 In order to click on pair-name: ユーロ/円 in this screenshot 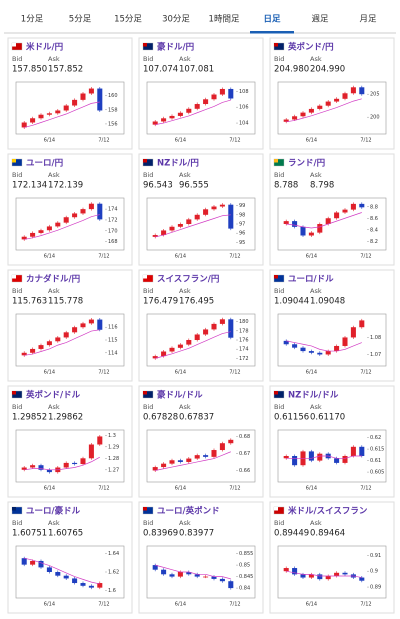, I will do `click(44, 164)`.